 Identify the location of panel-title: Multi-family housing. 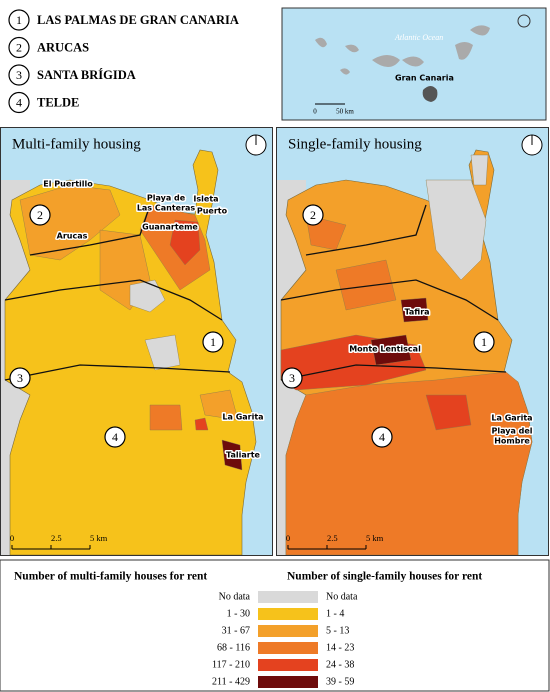
(76, 144).